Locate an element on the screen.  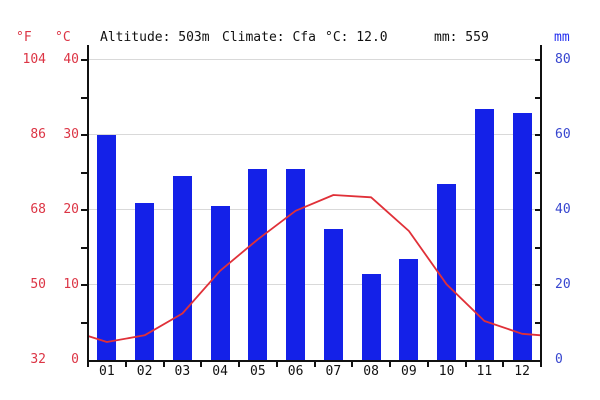
climate-label: Climate: Cfa is located at coordinates (269, 37).